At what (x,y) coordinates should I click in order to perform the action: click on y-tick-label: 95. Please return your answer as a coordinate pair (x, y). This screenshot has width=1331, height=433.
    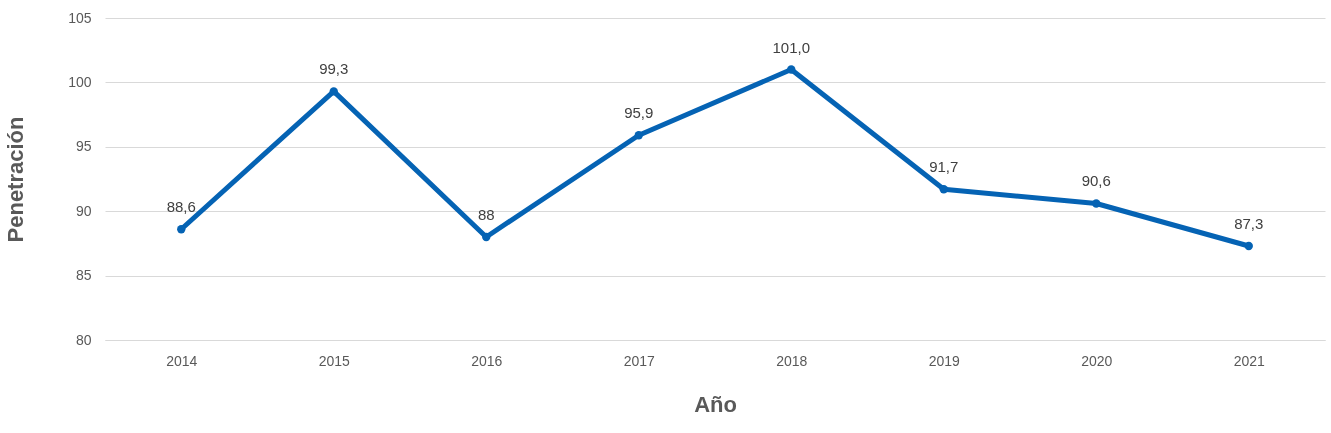
    Looking at the image, I should click on (83, 146).